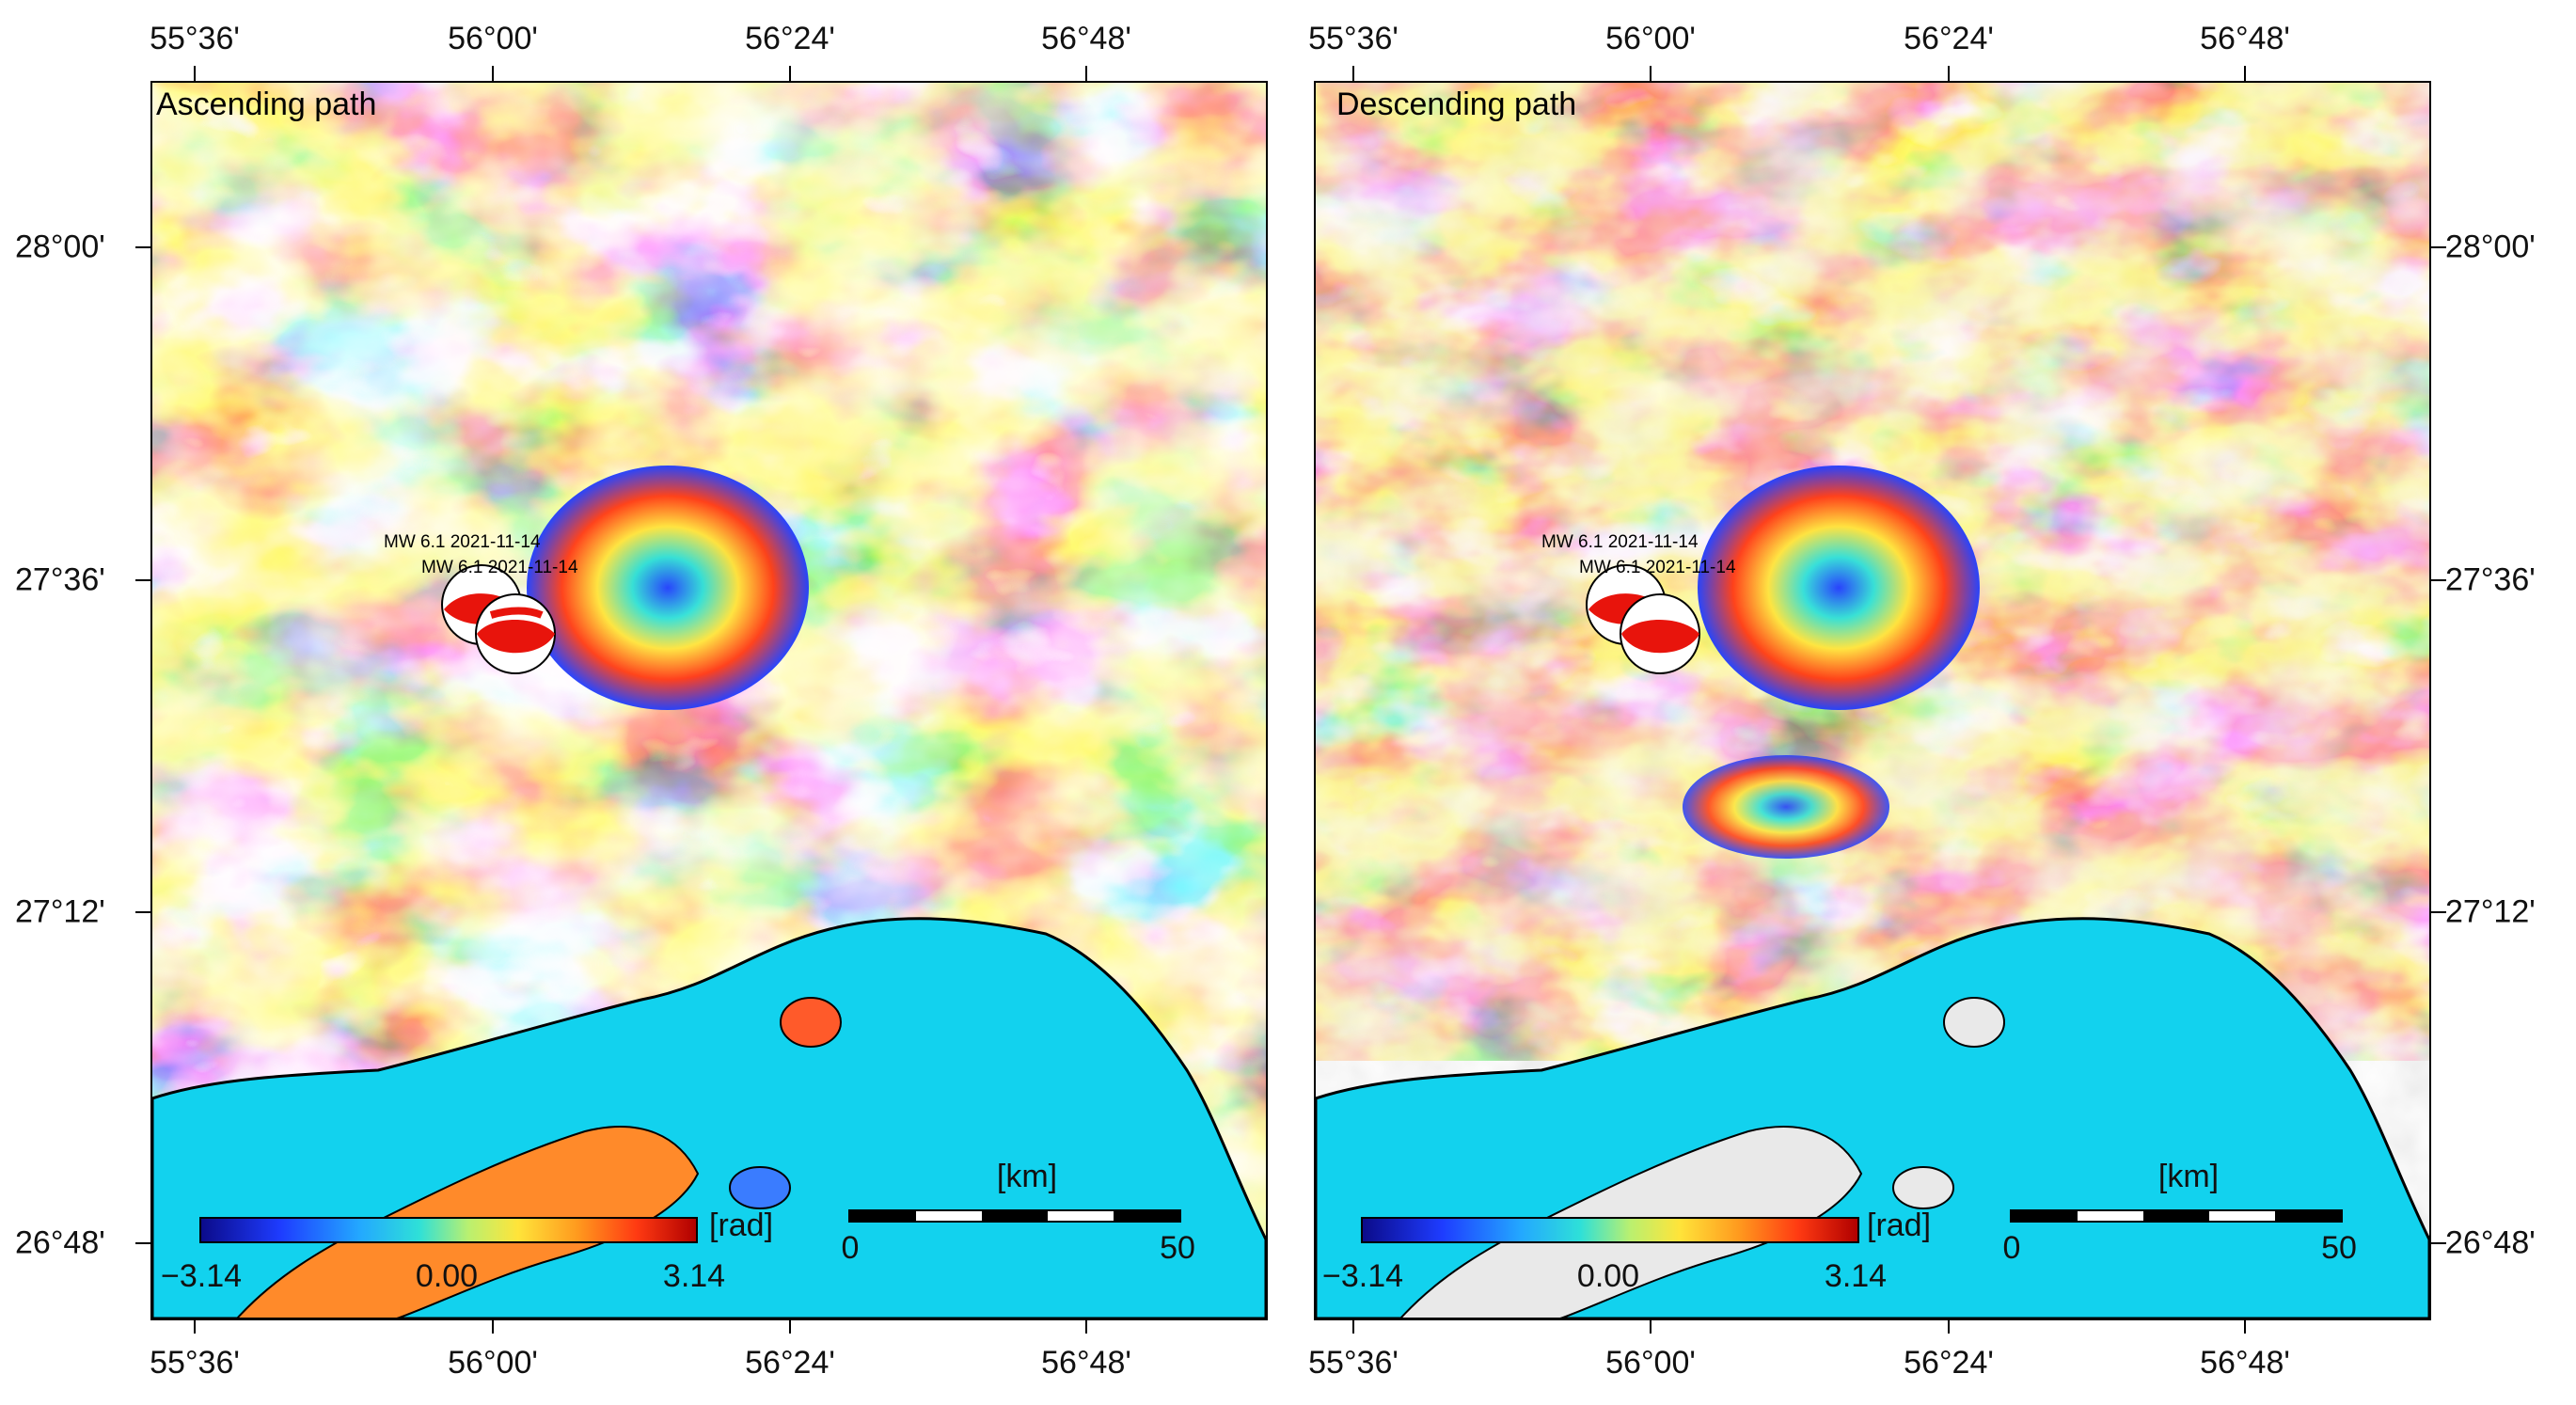 This screenshot has height=1405, width=2576. Describe the element at coordinates (266, 105) in the screenshot. I see `panel-title: Ascending path` at that location.